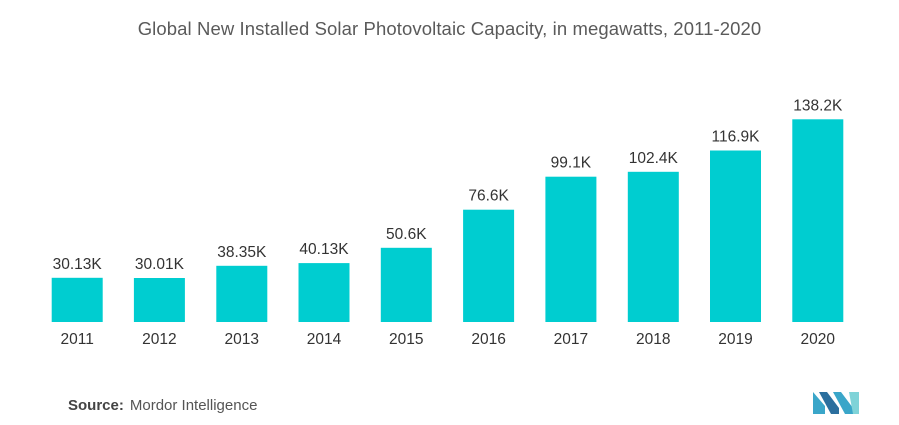  What do you see at coordinates (488, 196) in the screenshot?
I see `value-label-2016: 76.6K` at bounding box center [488, 196].